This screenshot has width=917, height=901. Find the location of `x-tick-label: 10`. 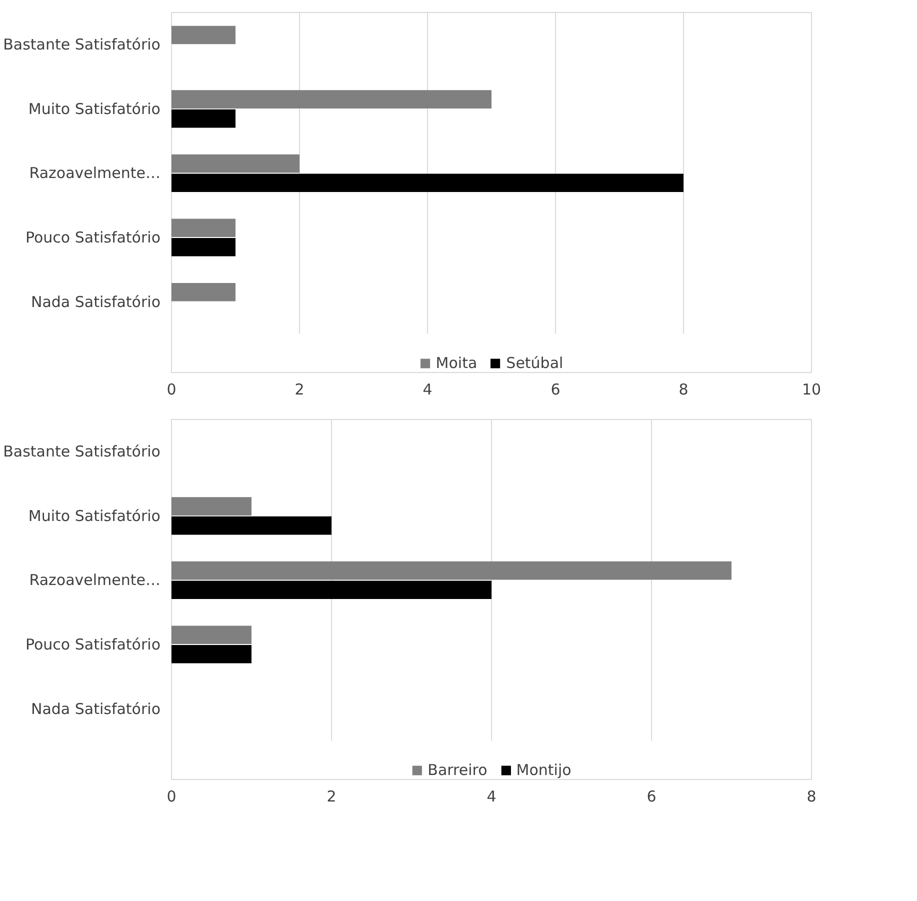

x-tick-label: 10 is located at coordinates (812, 389).